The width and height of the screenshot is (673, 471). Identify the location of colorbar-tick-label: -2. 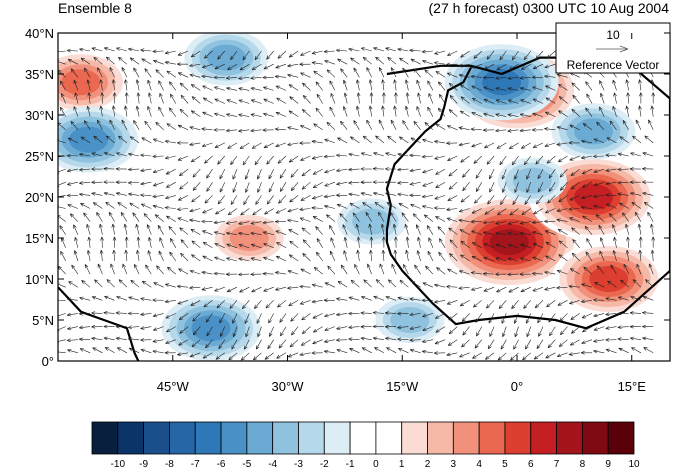
(324, 464).